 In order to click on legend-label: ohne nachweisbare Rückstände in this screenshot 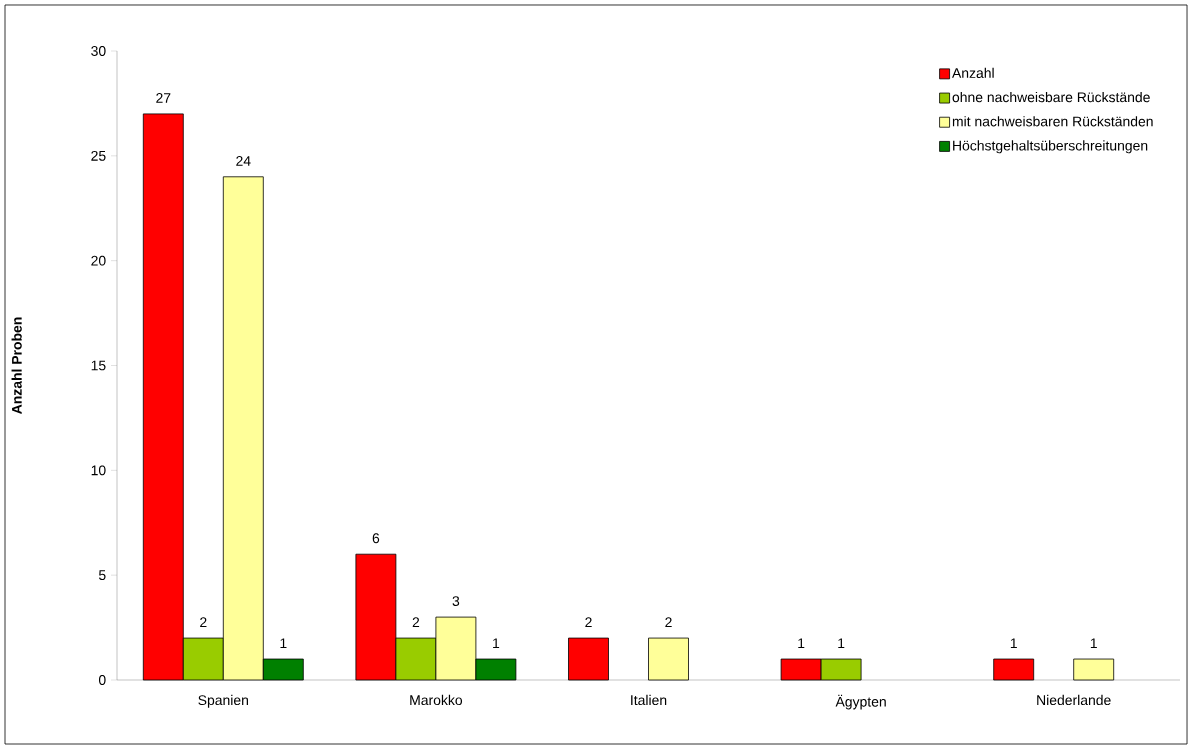, I will do `click(1051, 97)`.